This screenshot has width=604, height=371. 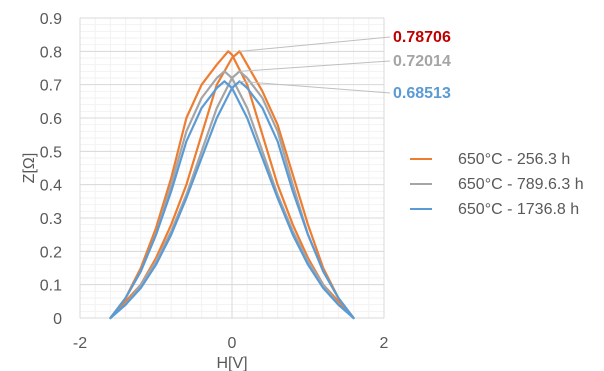 What do you see at coordinates (80, 343) in the screenshot?
I see `x-tick-label: -2` at bounding box center [80, 343].